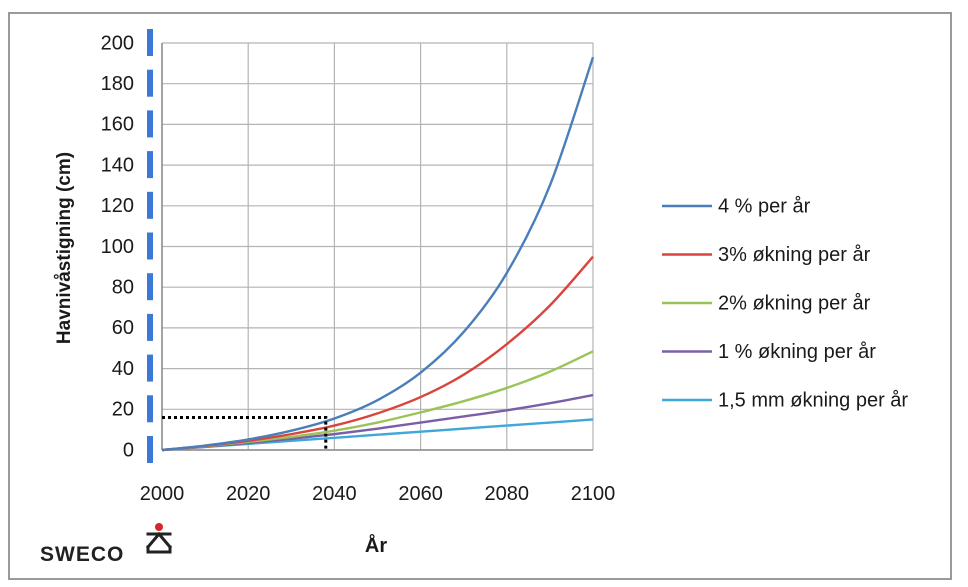 The image size is (968, 587). Describe the element at coordinates (128, 450) in the screenshot. I see `y-tick-label: 0` at that location.